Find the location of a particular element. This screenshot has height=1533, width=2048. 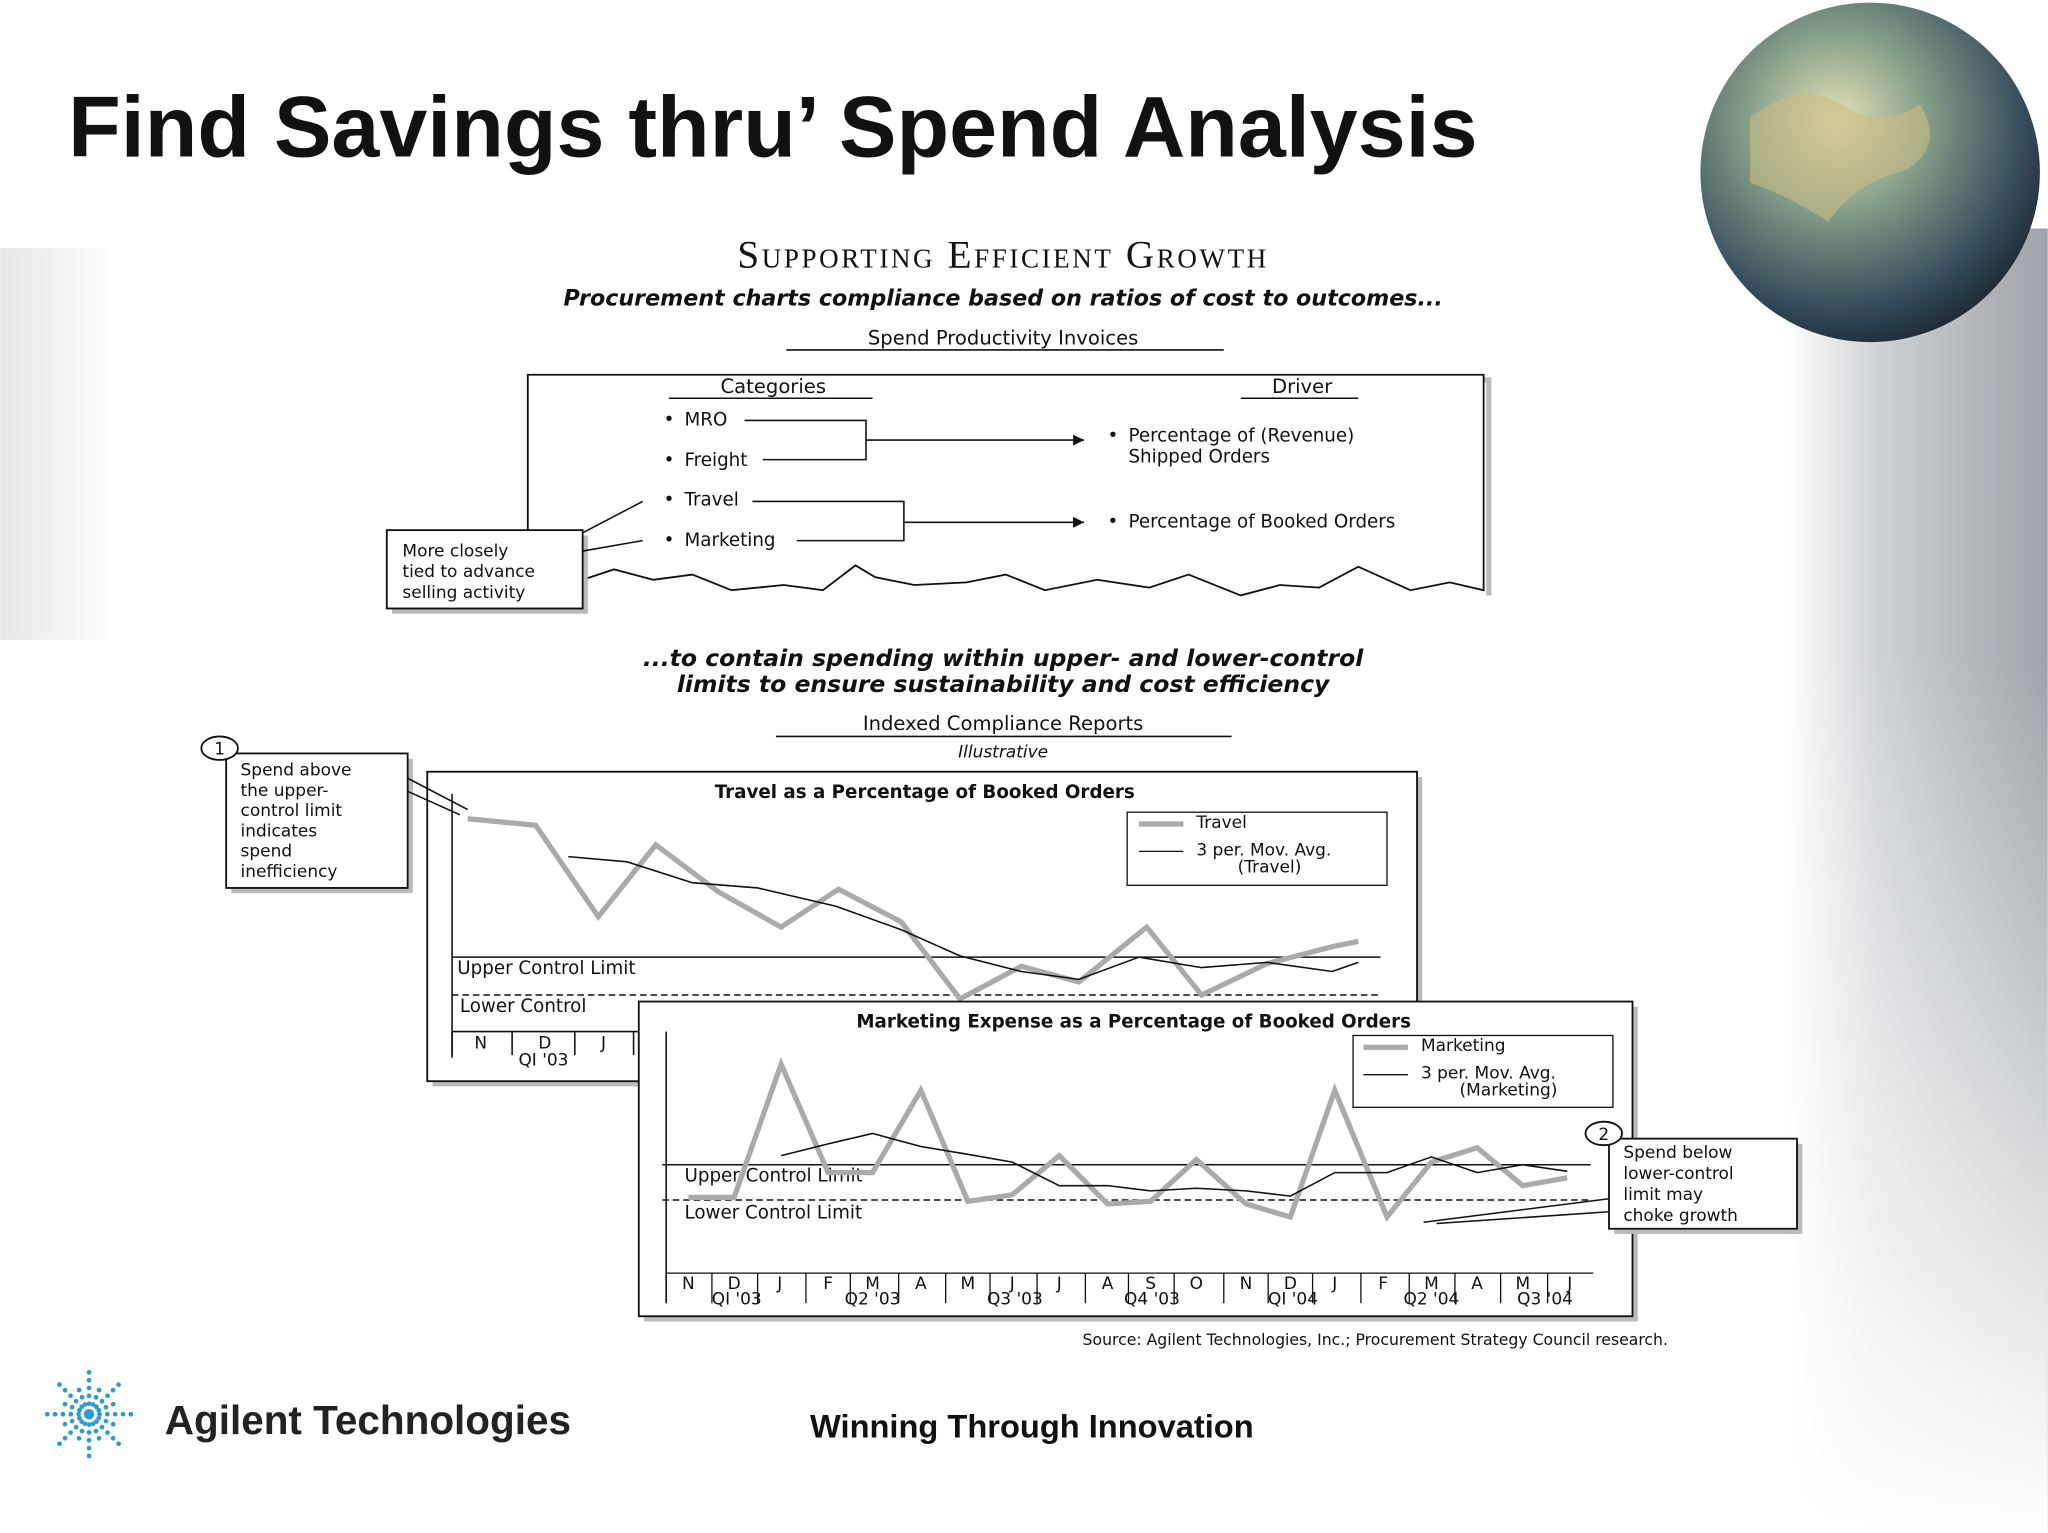

callout-text: control limit is located at coordinates (292, 811).